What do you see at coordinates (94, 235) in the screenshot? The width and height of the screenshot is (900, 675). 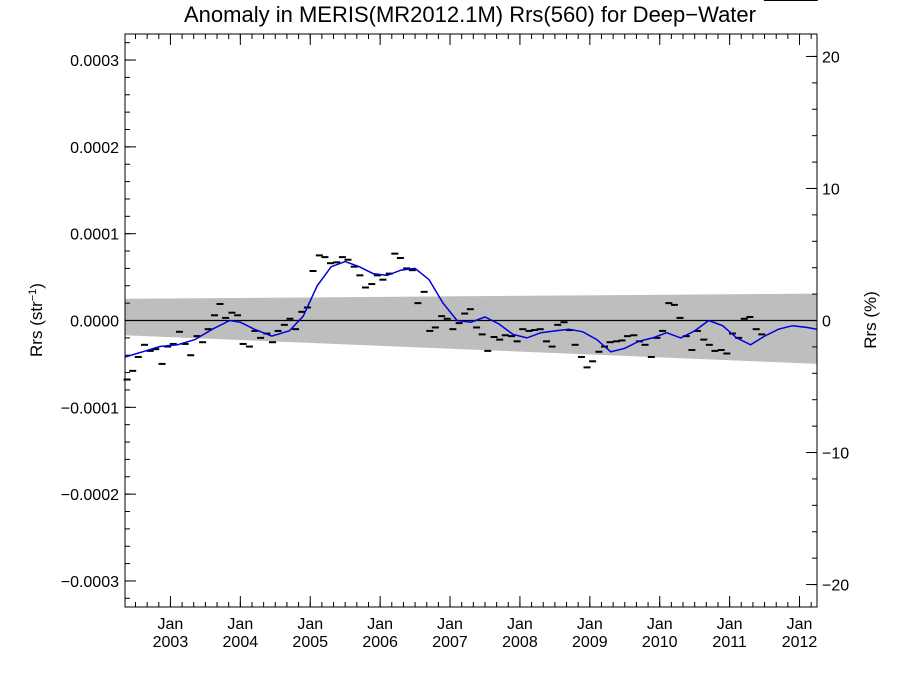 I see `left-tick-label: 0.0001` at bounding box center [94, 235].